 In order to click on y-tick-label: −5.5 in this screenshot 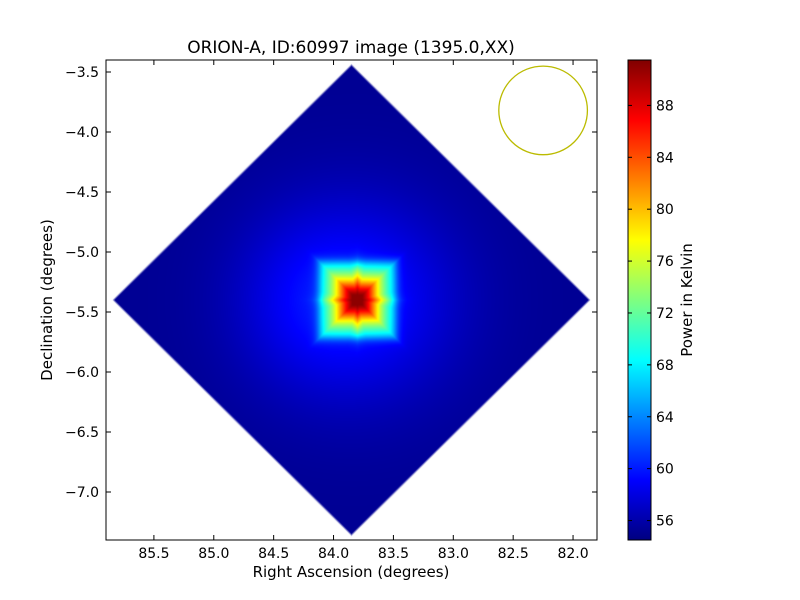, I will do `click(82, 313)`.